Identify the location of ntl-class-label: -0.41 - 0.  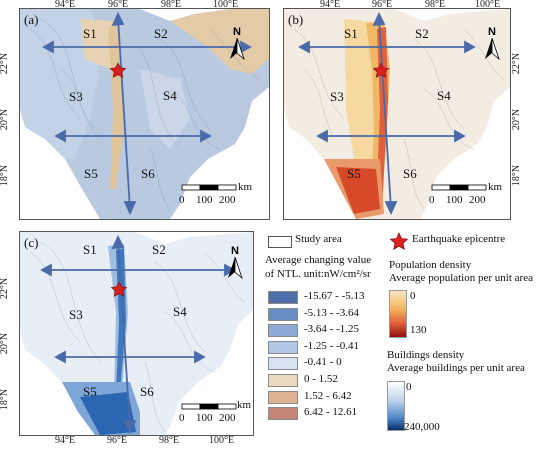
(323, 362).